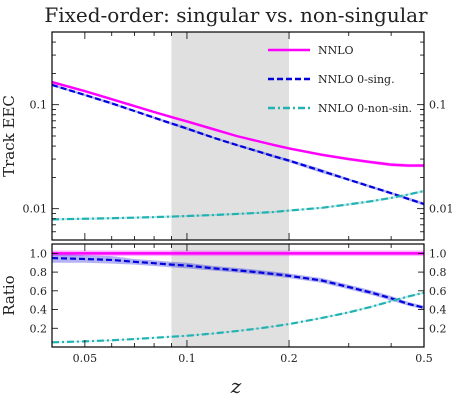 Image resolution: width=476 pixels, height=404 pixels. What do you see at coordinates (39, 291) in the screenshot?
I see `ratio-ytick-label-left: 0.6` at bounding box center [39, 291].